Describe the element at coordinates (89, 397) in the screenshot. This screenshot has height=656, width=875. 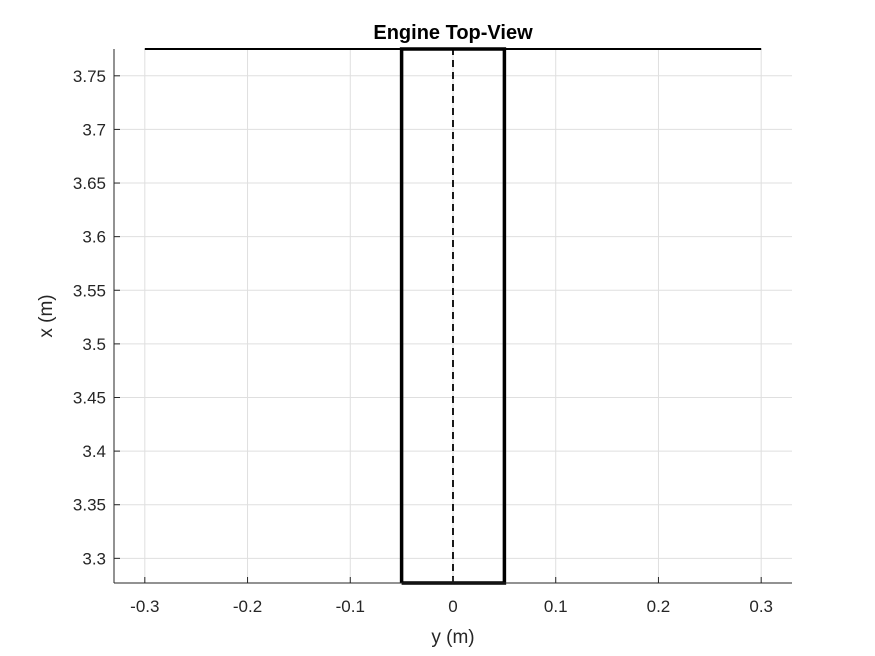
I see `y-tick-label: 3.45` at that location.